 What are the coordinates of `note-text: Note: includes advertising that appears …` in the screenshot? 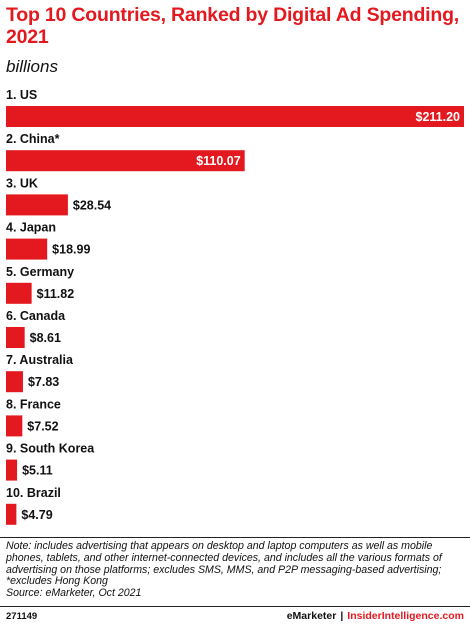 It's located at (224, 564).